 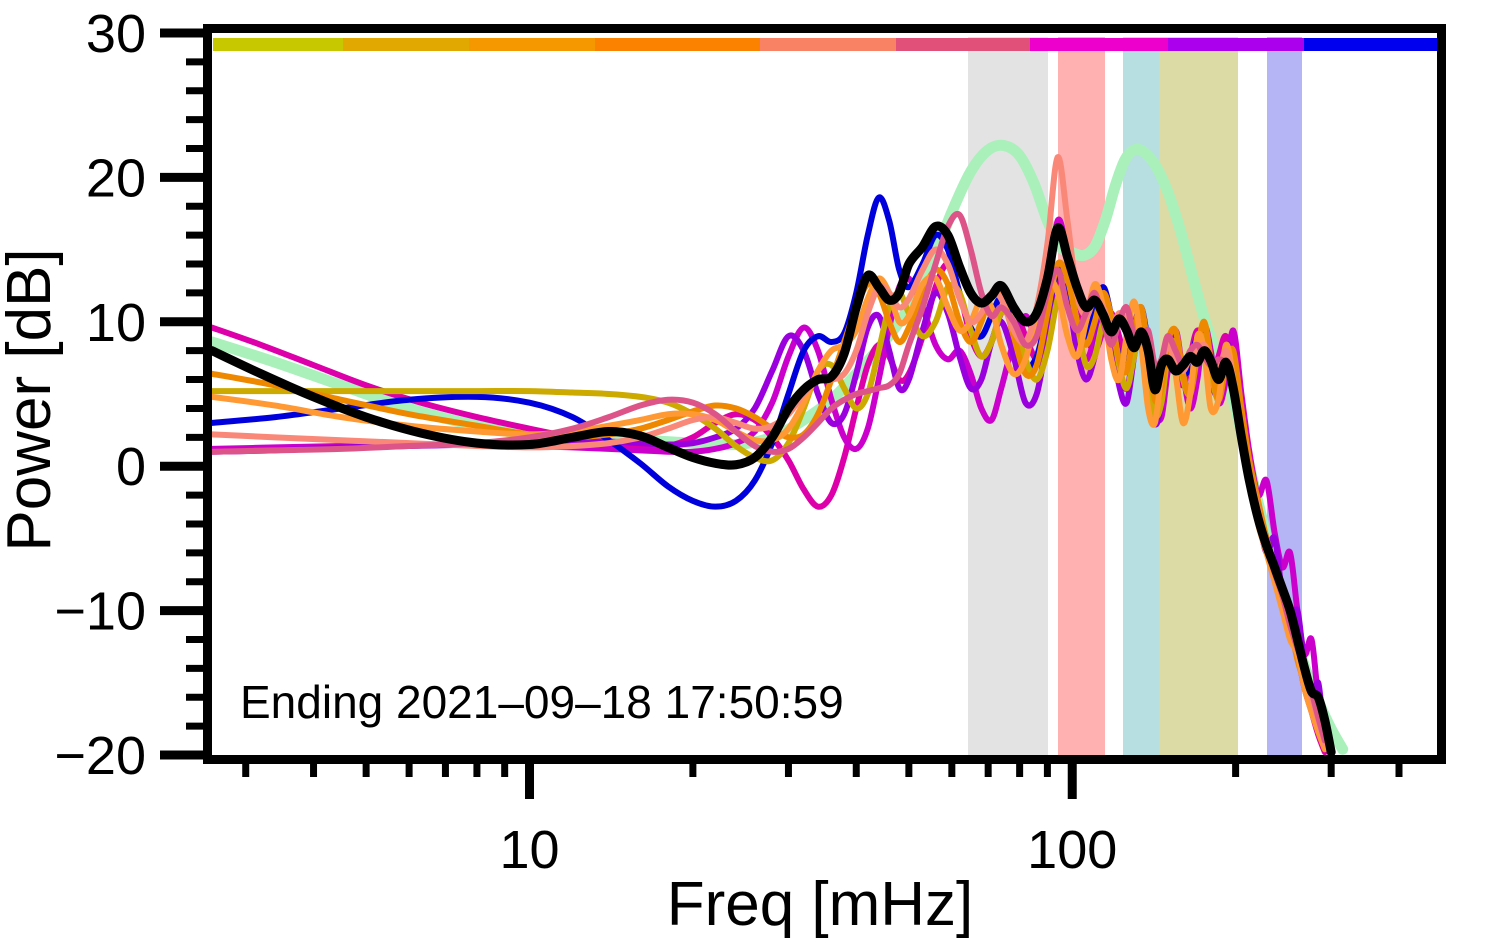 I want to click on y-tick-label-20: 20, so click(x=116, y=178).